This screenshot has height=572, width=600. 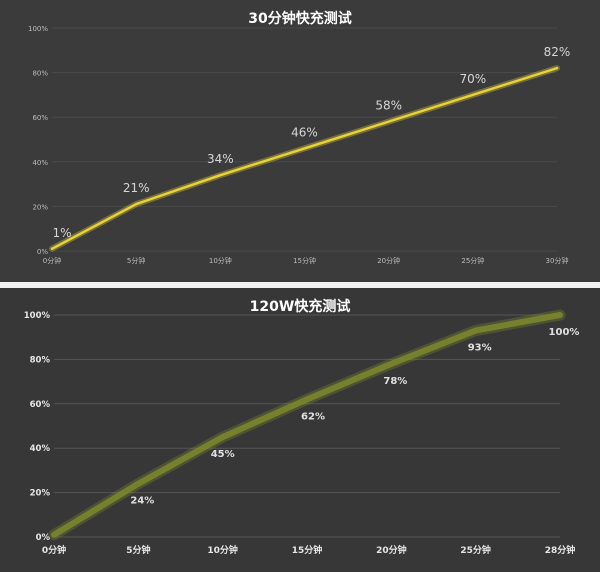 I want to click on data-label: 82%, so click(x=557, y=52).